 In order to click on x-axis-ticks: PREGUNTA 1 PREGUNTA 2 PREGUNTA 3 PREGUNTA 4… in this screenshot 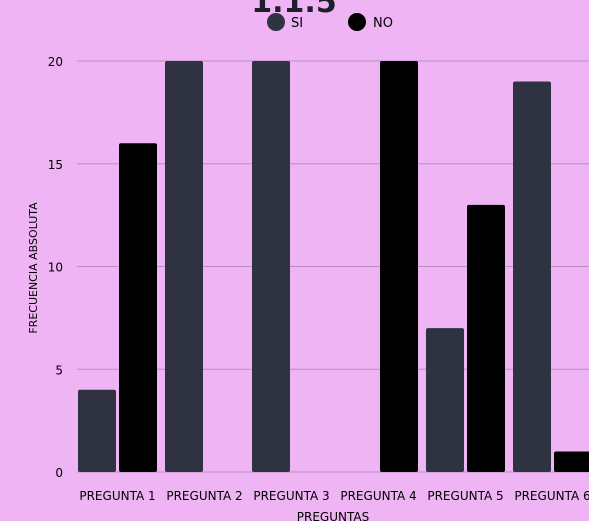, I will do `click(334, 496)`.